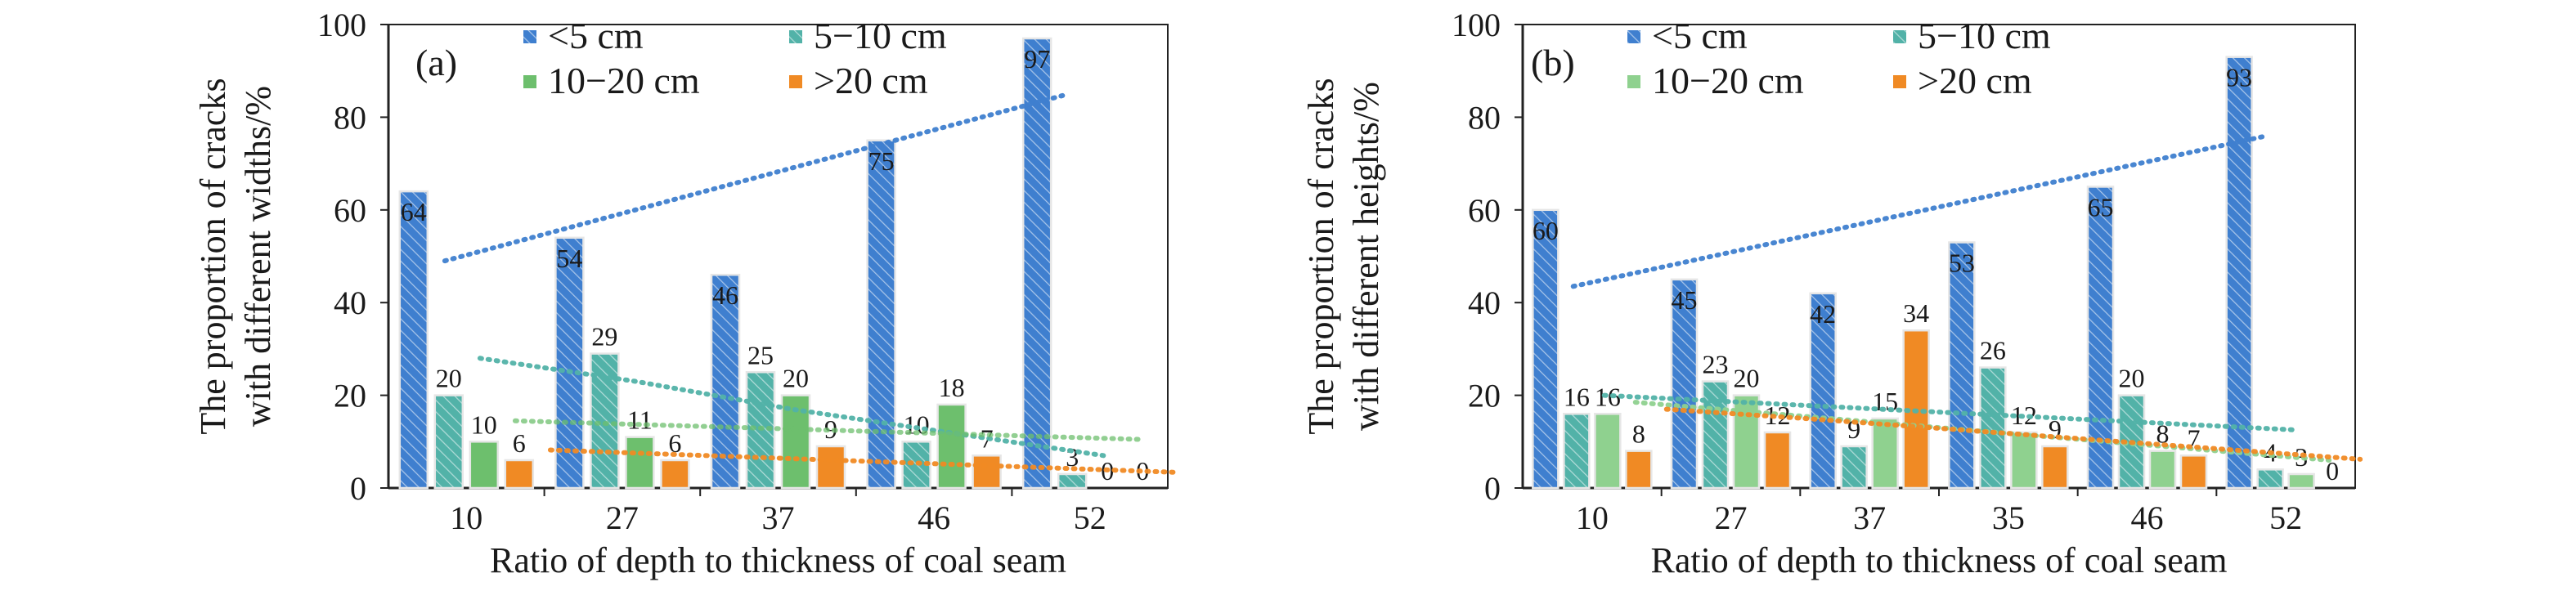 The image size is (2576, 591). What do you see at coordinates (760, 354) in the screenshot?
I see `data-label: 25` at bounding box center [760, 354].